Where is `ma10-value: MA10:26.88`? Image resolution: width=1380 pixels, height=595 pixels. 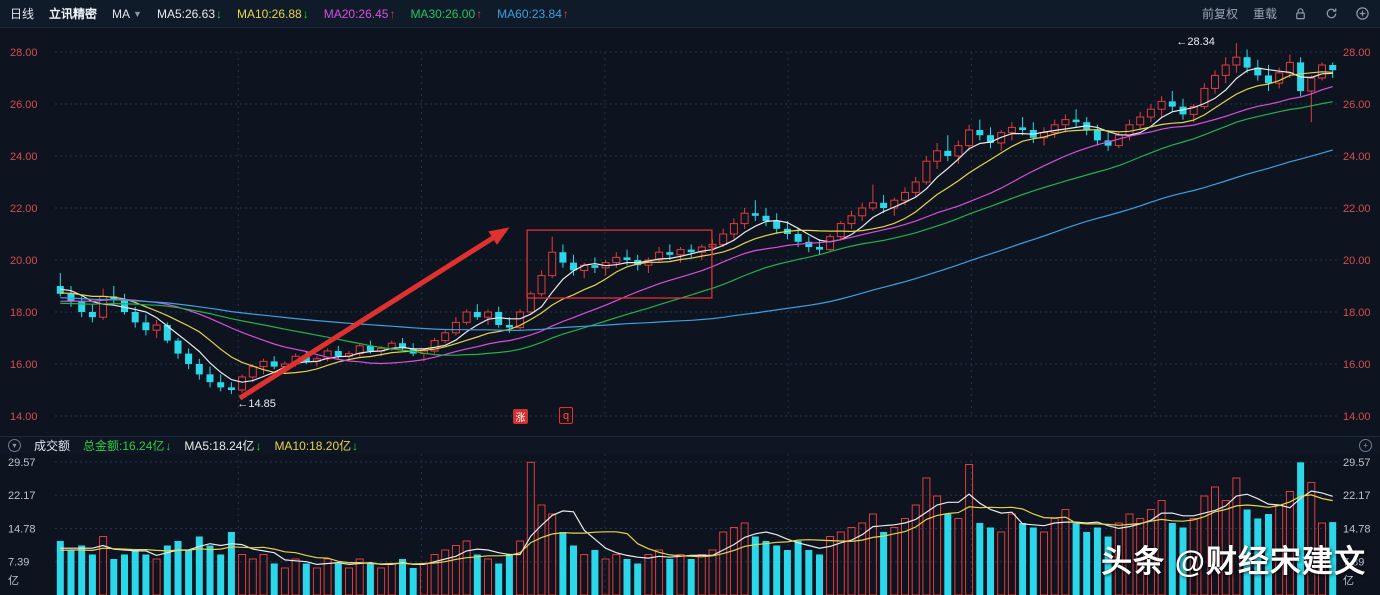
ma10-value: MA10:26.88 is located at coordinates (269, 13).